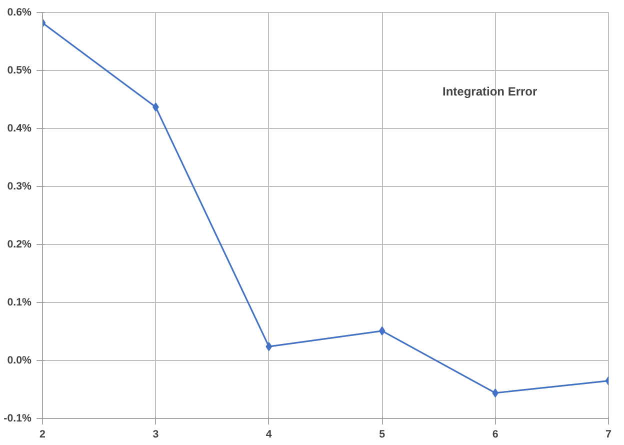 The image size is (624, 445). I want to click on x-tick-label: 5, so click(382, 434).